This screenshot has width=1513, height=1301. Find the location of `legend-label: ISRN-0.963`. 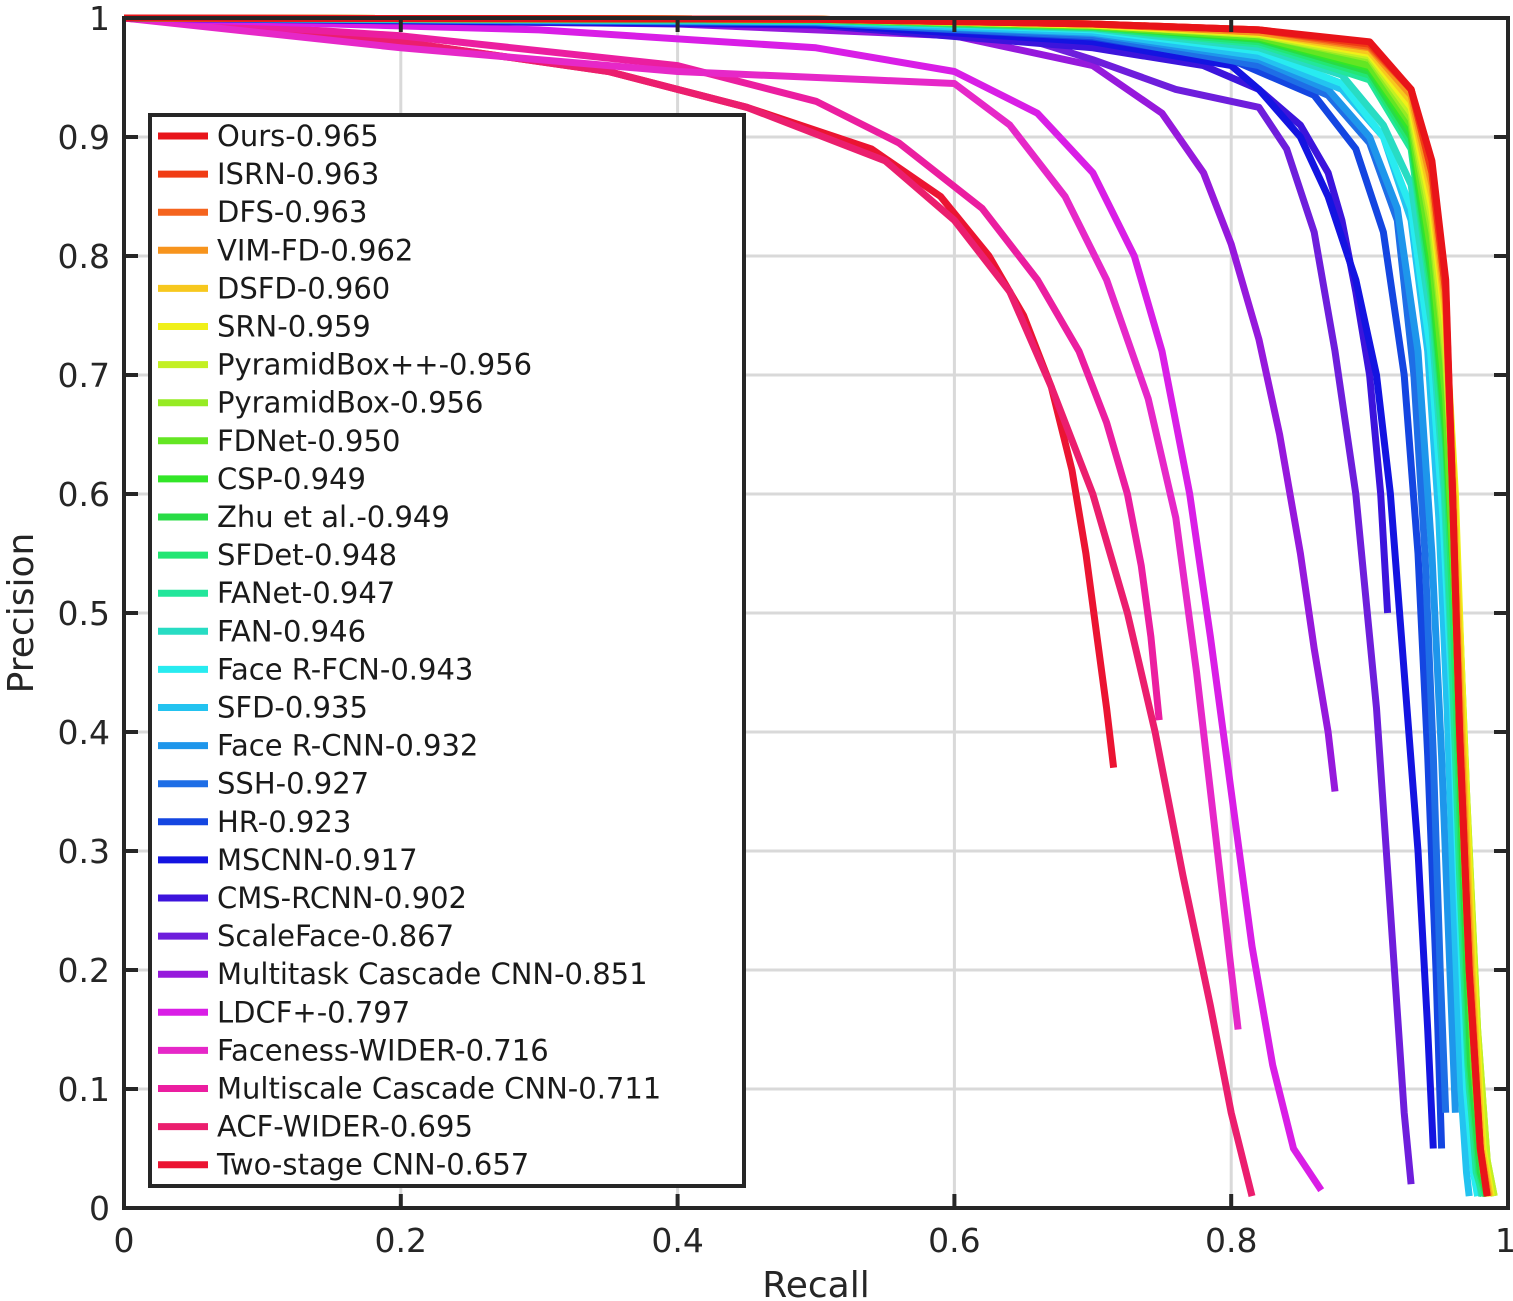

legend-label: ISRN-0.963 is located at coordinates (298, 174).